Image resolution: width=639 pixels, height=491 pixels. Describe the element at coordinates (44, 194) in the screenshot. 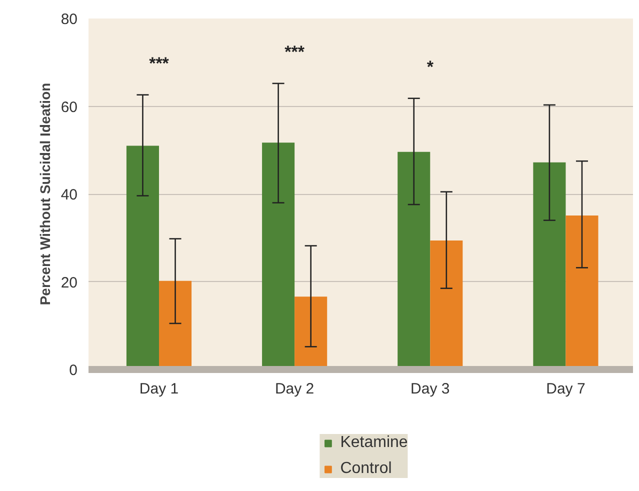

I see `y-axis-title: Percent Without Suicidal Ideation` at that location.